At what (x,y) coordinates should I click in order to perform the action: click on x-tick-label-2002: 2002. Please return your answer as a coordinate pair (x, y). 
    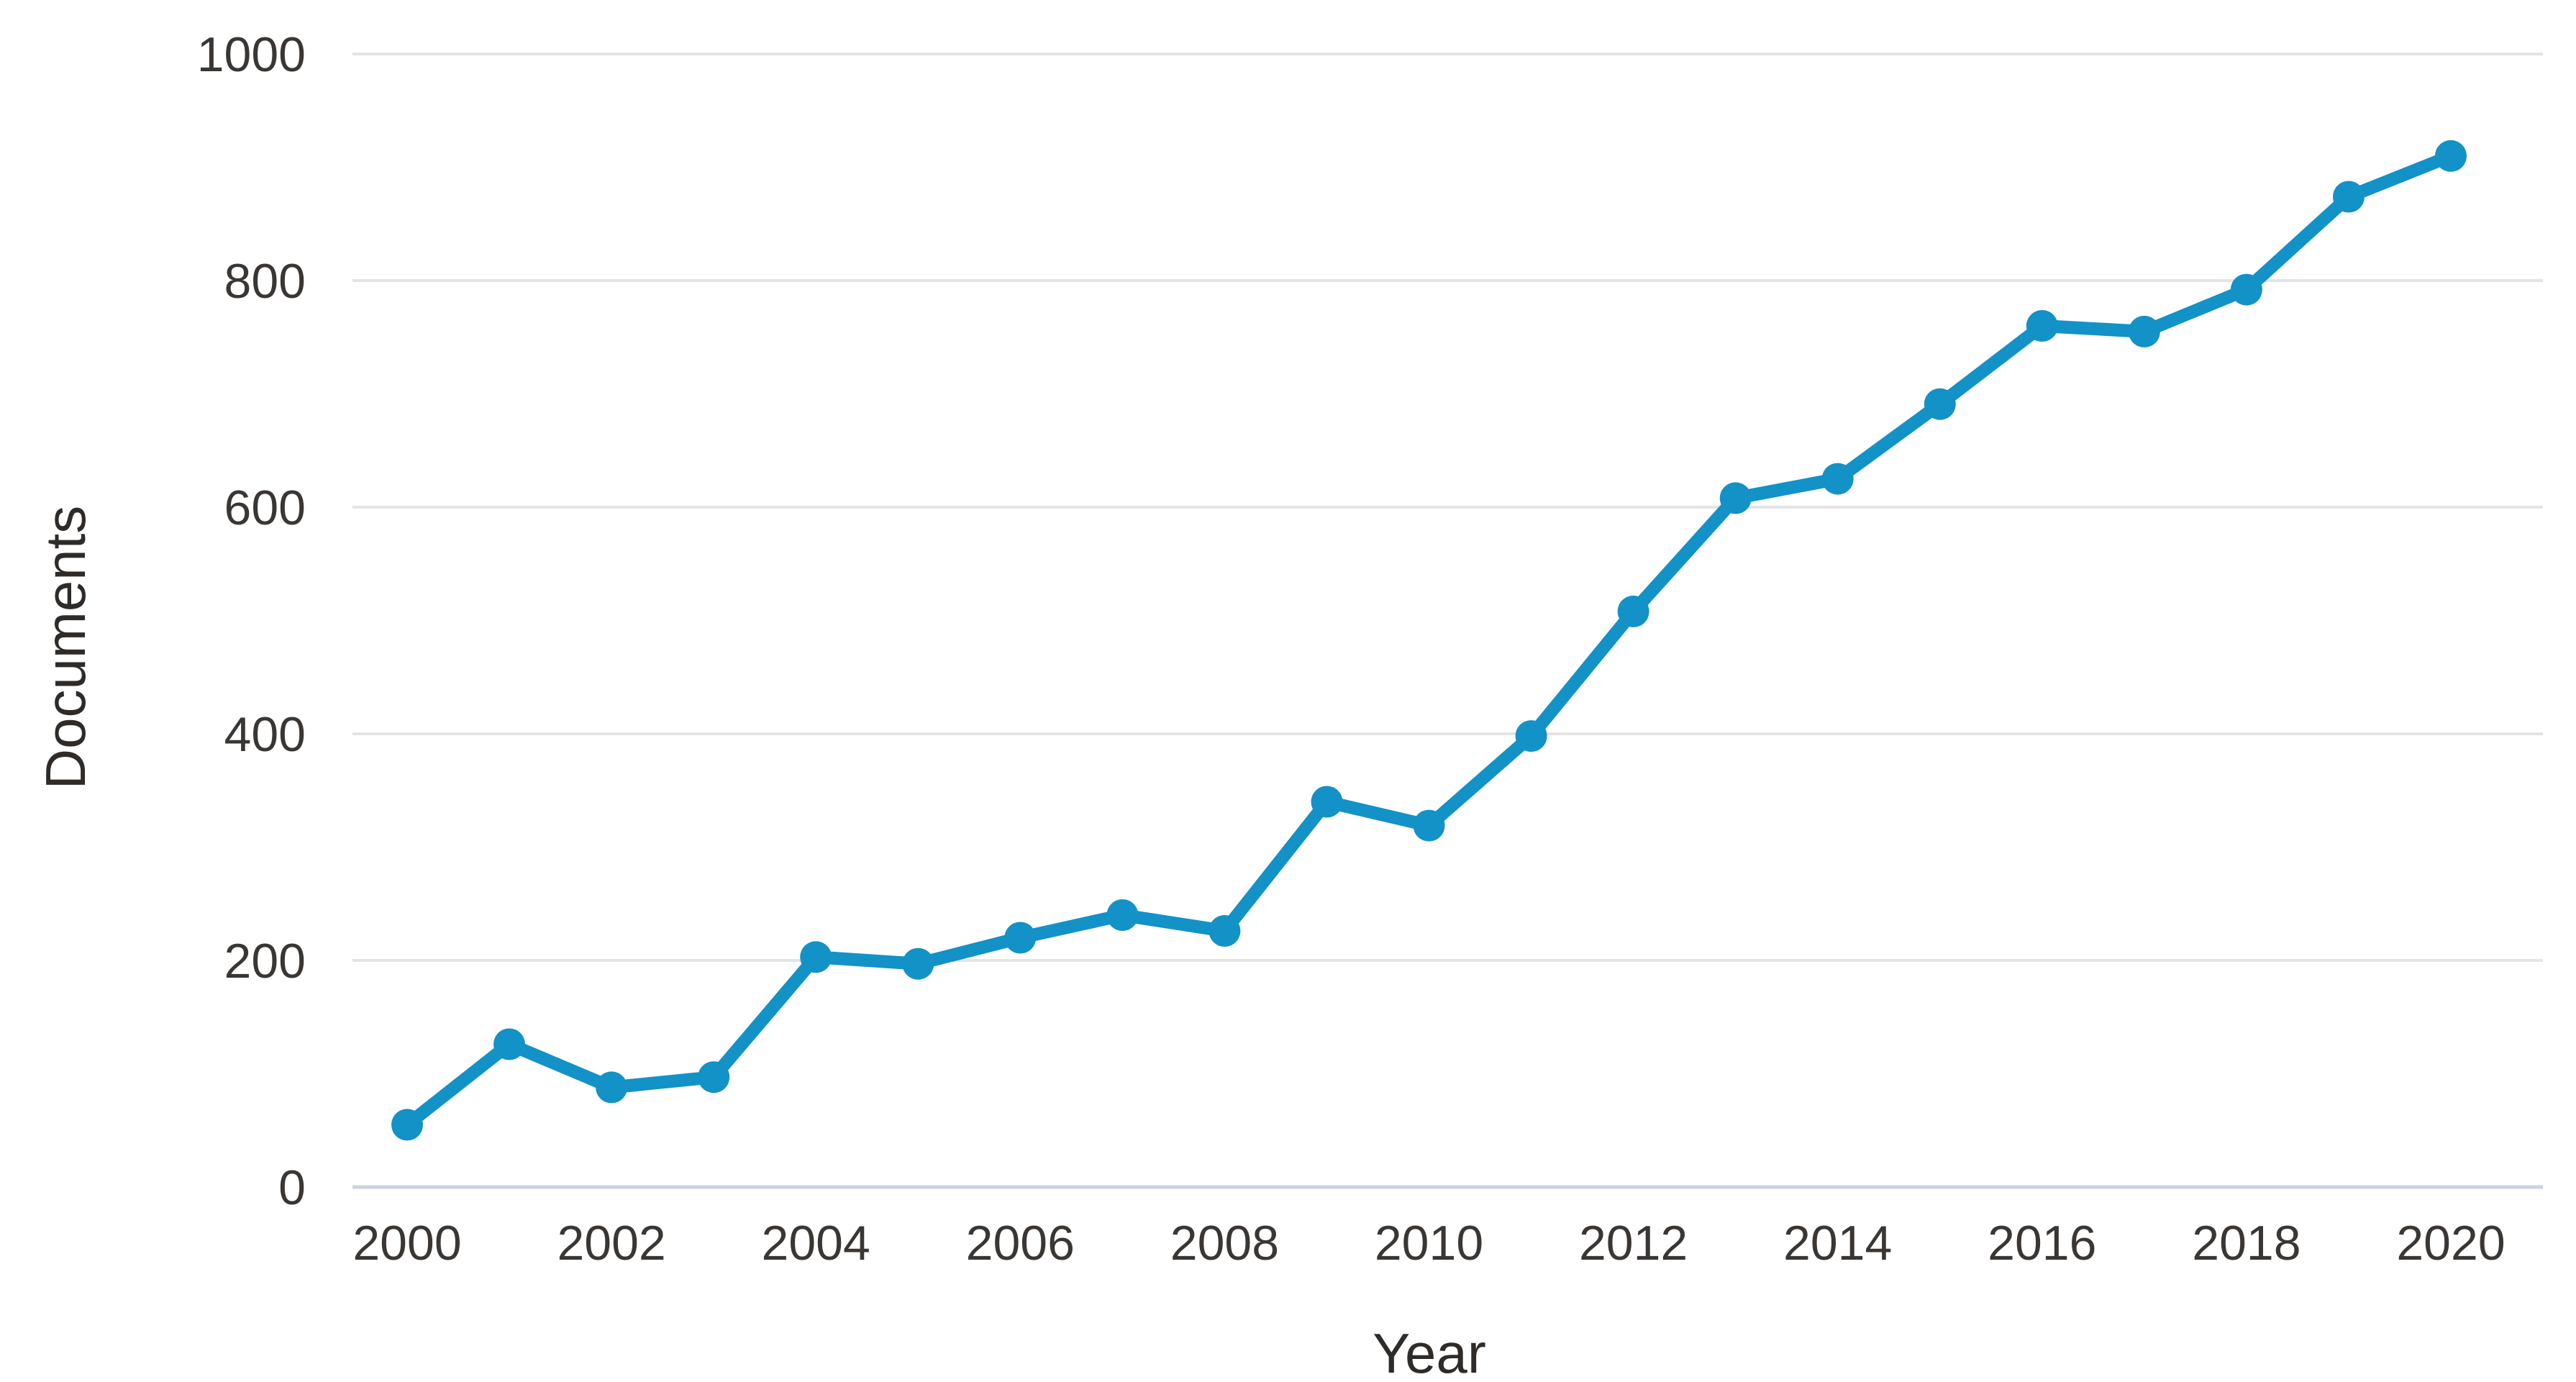
    Looking at the image, I should click on (611, 1243).